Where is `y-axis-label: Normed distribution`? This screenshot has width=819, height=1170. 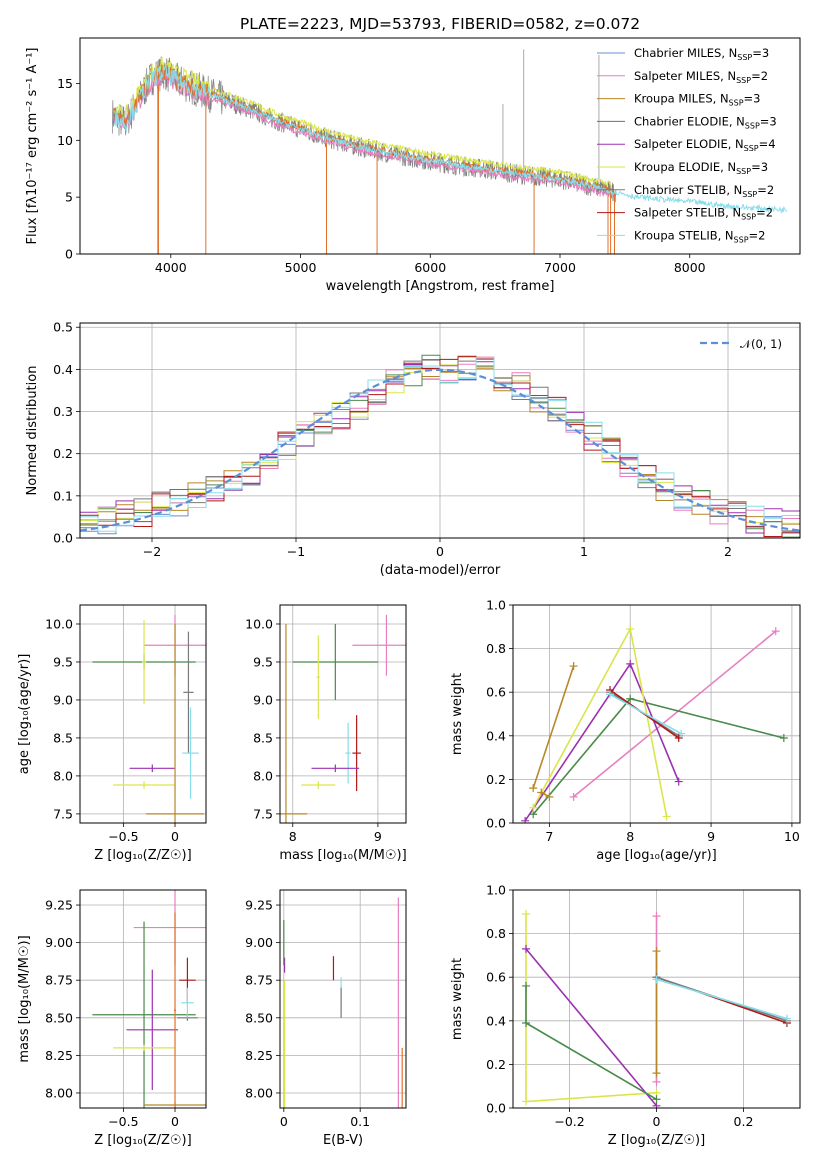
y-axis-label: Normed distribution is located at coordinates (32, 431).